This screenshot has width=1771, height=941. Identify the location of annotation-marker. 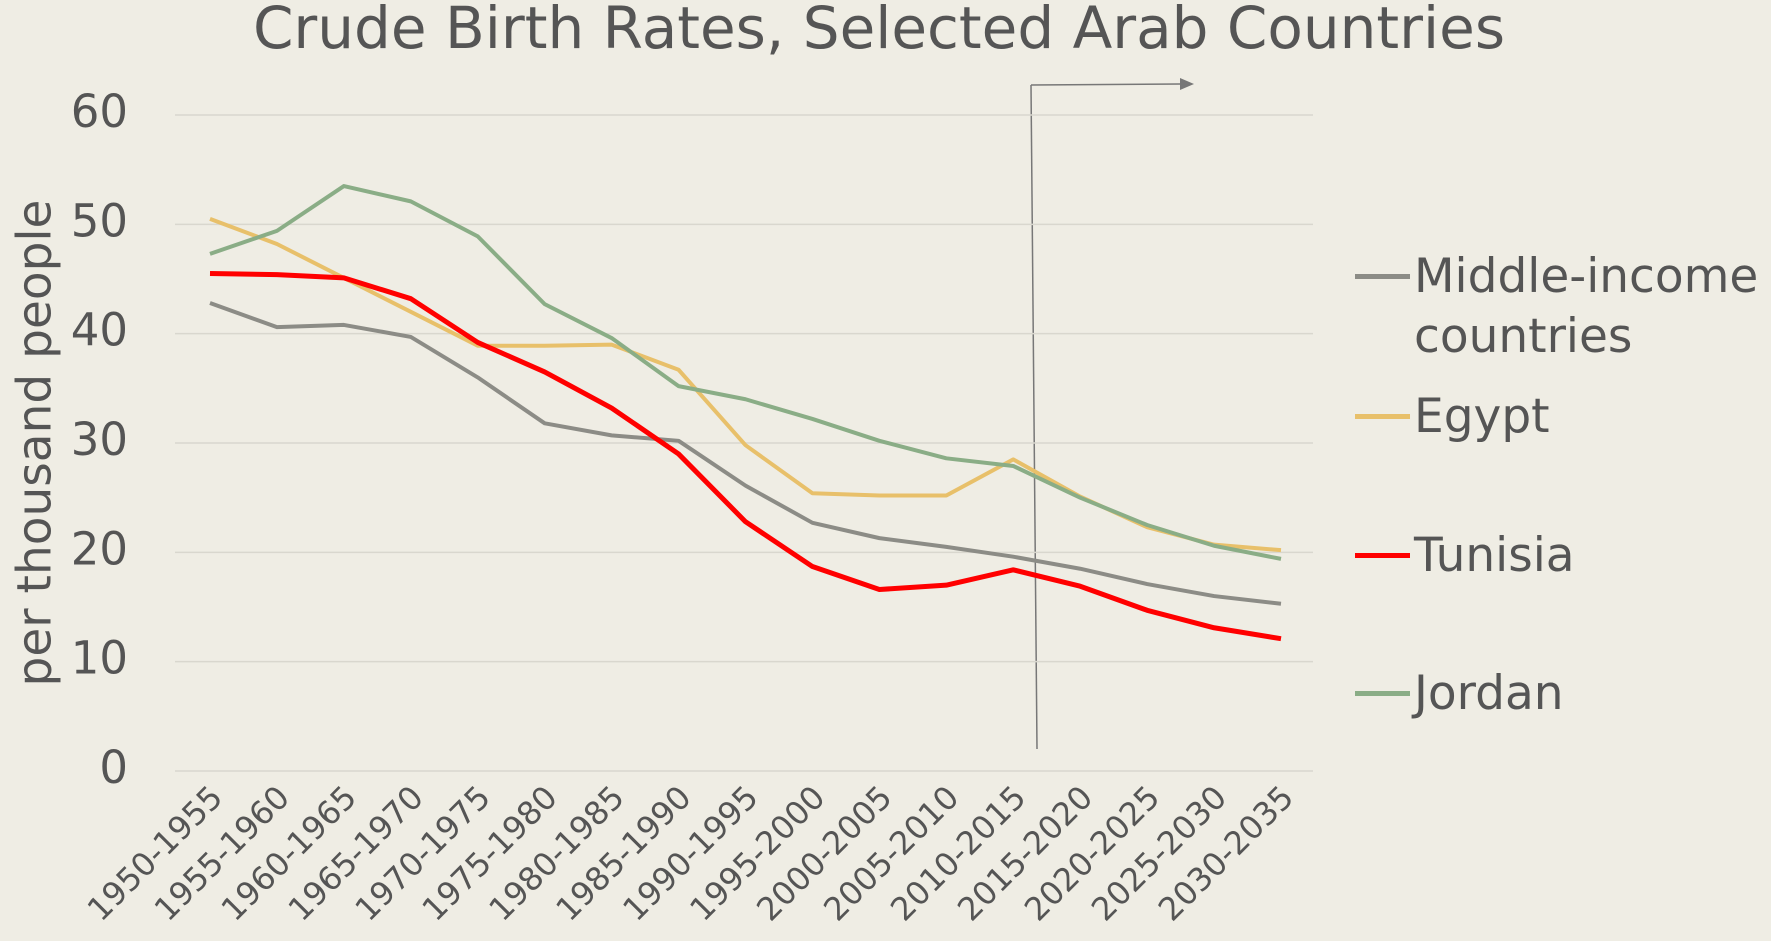
(1112, 414).